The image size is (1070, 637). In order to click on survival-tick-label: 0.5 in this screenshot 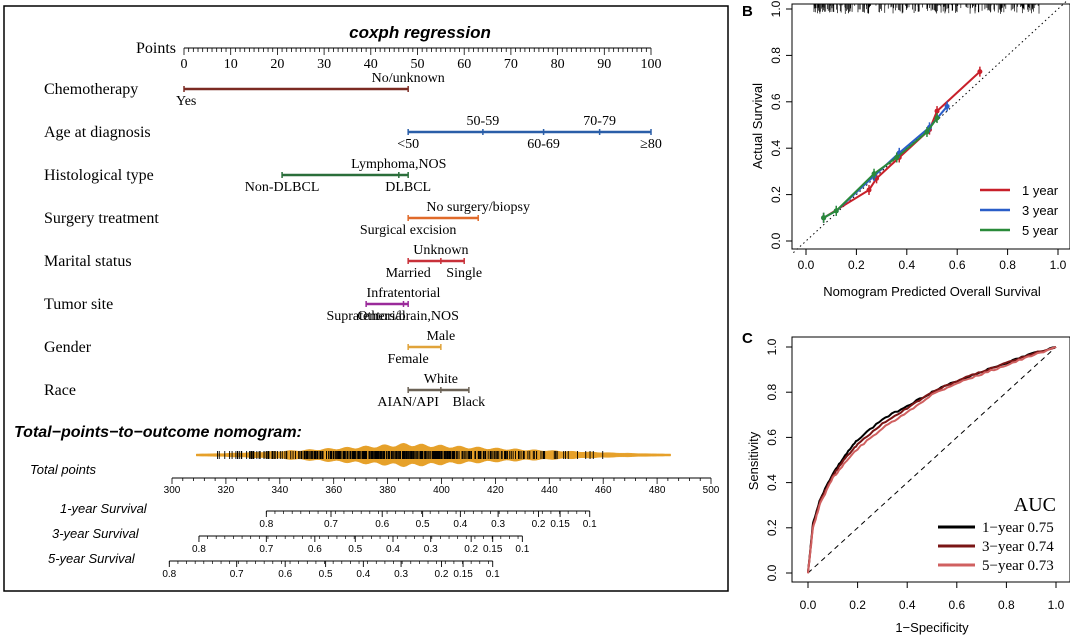, I will do `click(326, 574)`.